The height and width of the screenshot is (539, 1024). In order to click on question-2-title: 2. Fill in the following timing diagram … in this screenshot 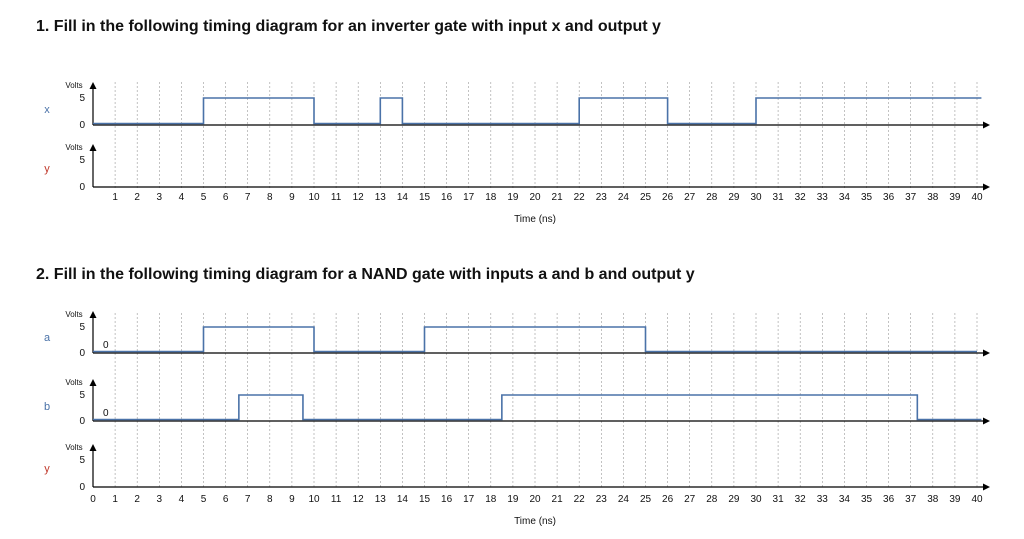, I will do `click(365, 274)`.